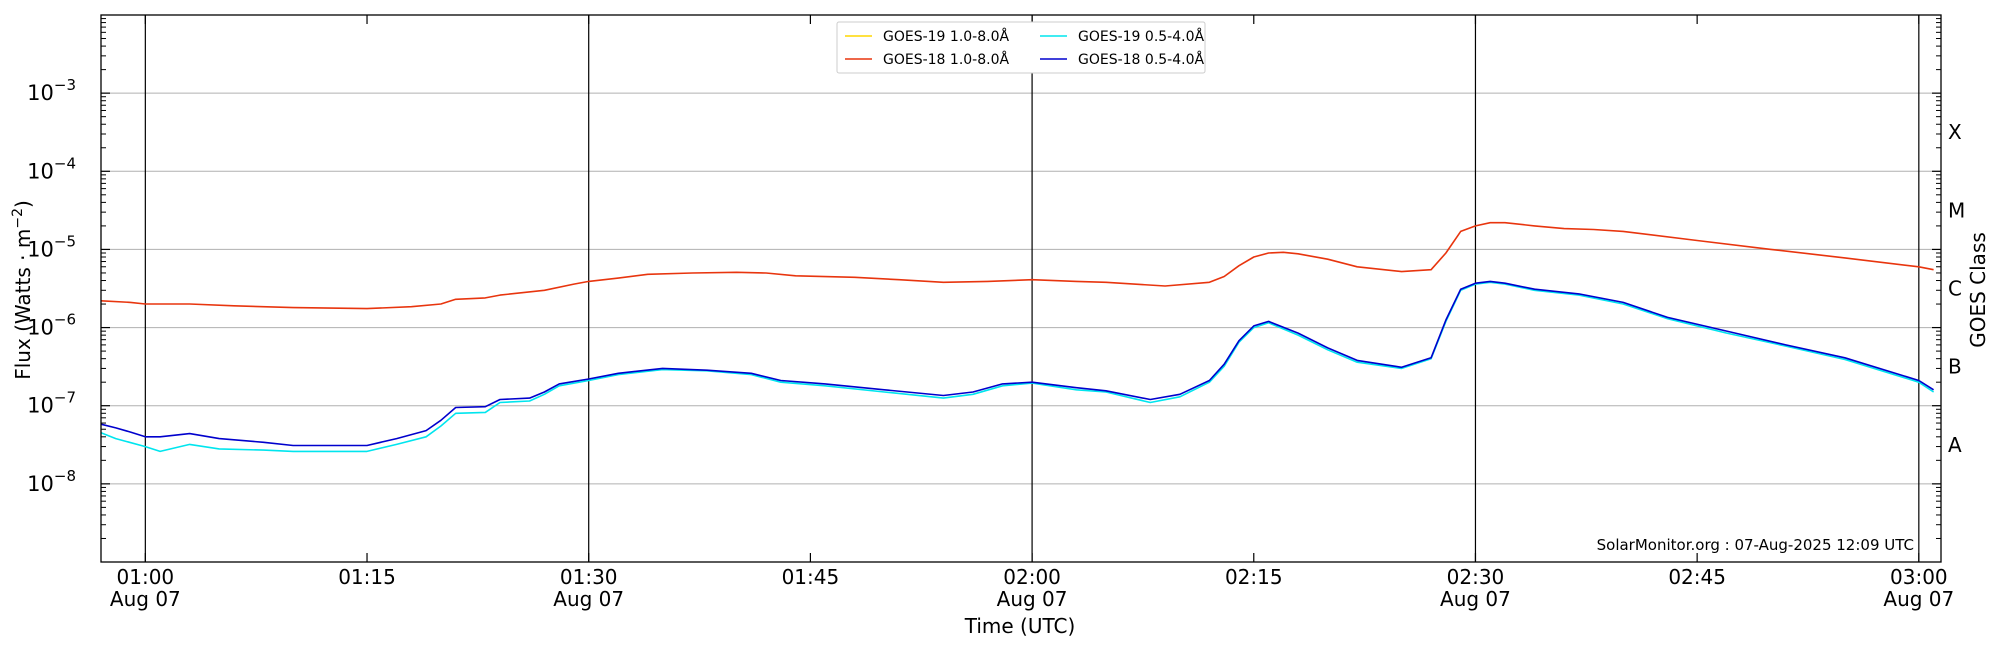 The image size is (2000, 650). Describe the element at coordinates (1955, 367) in the screenshot. I see `goes-class-label: B` at that location.